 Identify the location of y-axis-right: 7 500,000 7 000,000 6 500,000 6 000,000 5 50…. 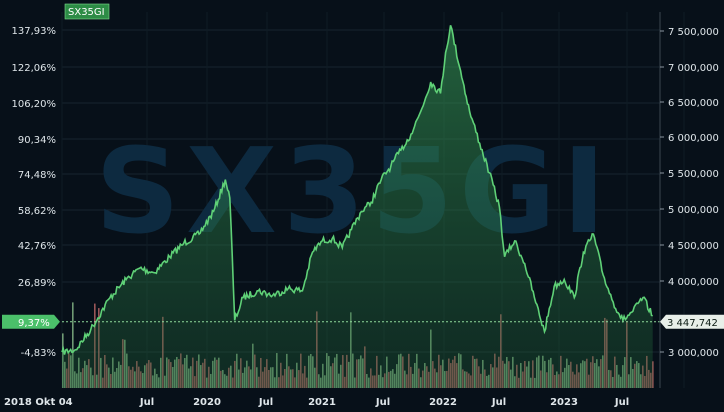
(689, 200).